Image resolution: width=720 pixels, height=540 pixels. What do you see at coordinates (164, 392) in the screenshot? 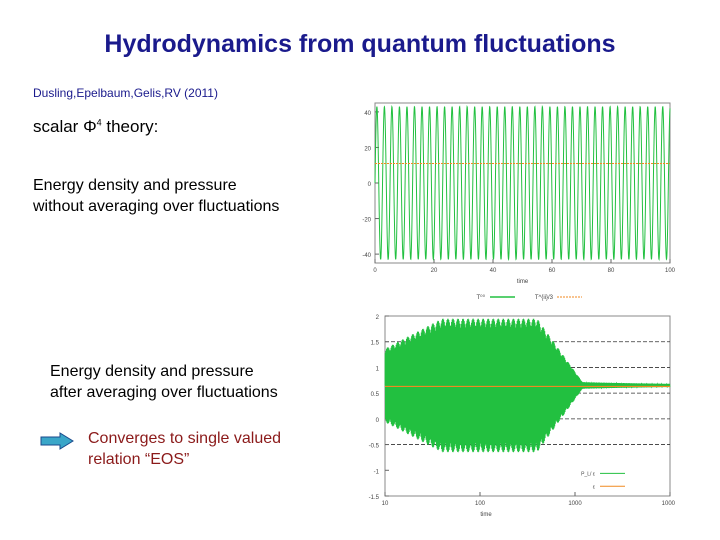
I see `block2-line2: after averaging over fluctuations` at bounding box center [164, 392].